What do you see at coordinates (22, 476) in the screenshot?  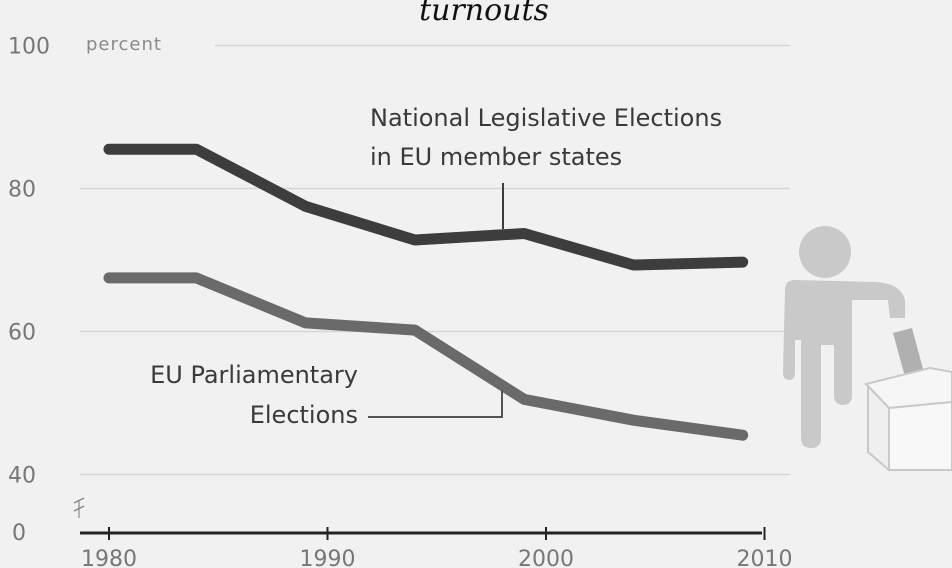 I see `y-tick-label: 40` at bounding box center [22, 476].